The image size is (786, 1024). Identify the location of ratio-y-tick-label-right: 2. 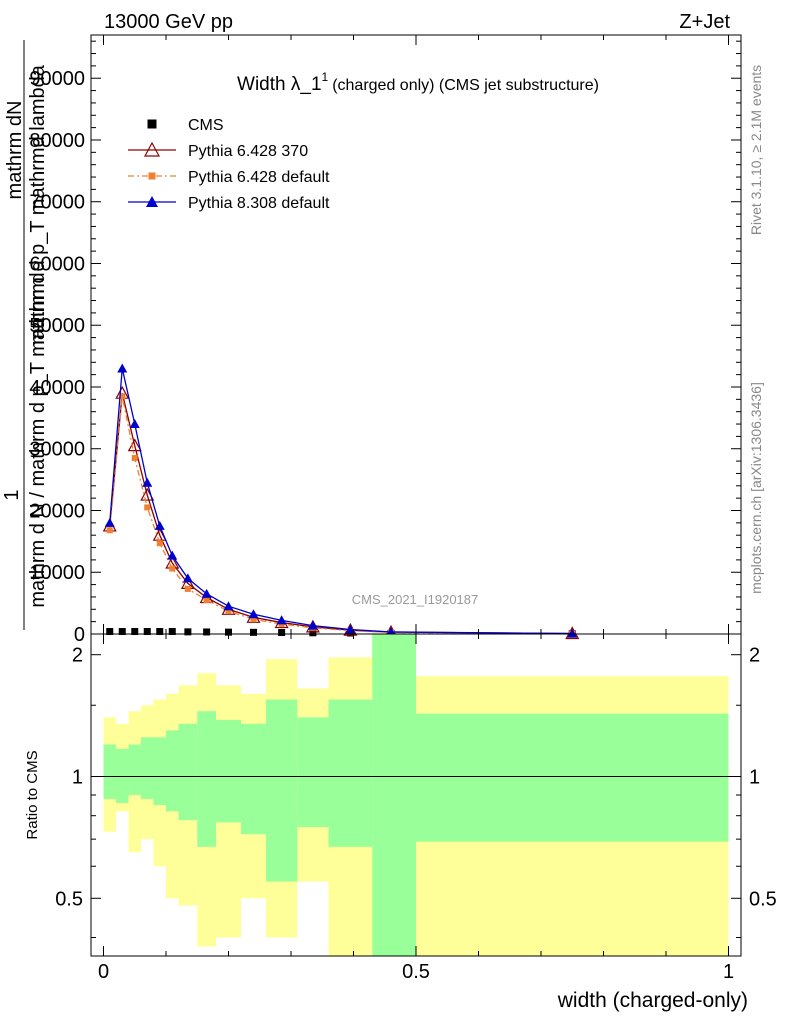
(754, 656).